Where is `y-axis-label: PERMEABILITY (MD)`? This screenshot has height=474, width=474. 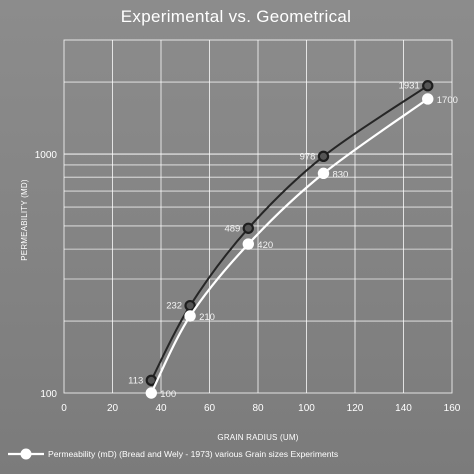 y-axis-label: PERMEABILITY (MD) is located at coordinates (24, 220).